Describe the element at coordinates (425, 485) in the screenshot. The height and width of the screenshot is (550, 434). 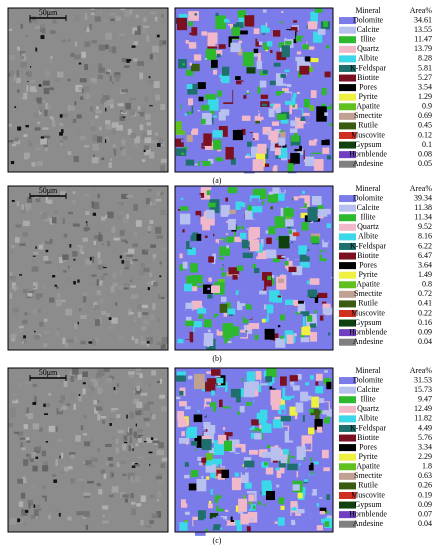
I see `area-value: 0.26` at that location.